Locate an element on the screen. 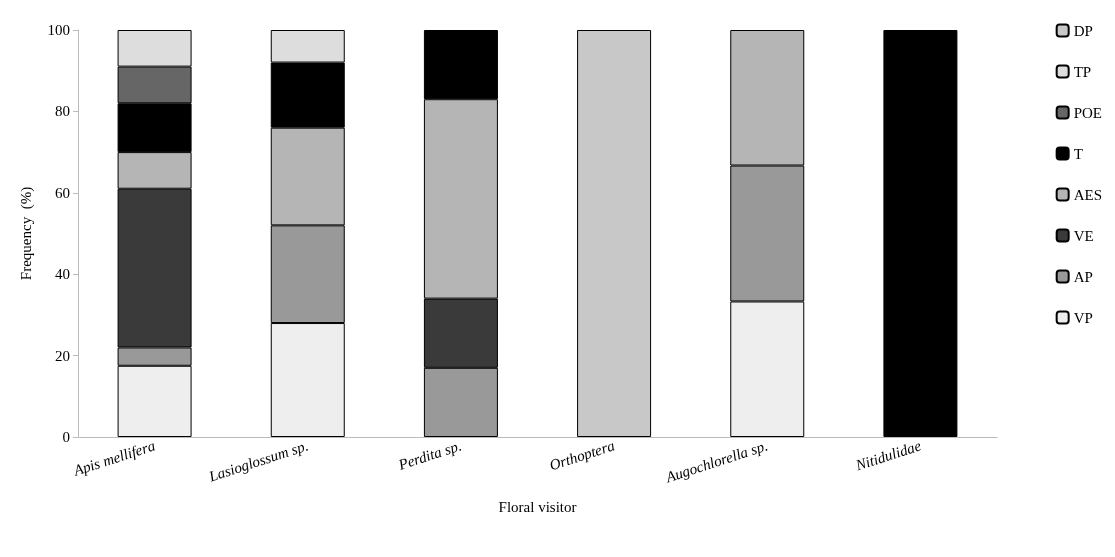  legend-label: TP is located at coordinates (1082, 71).